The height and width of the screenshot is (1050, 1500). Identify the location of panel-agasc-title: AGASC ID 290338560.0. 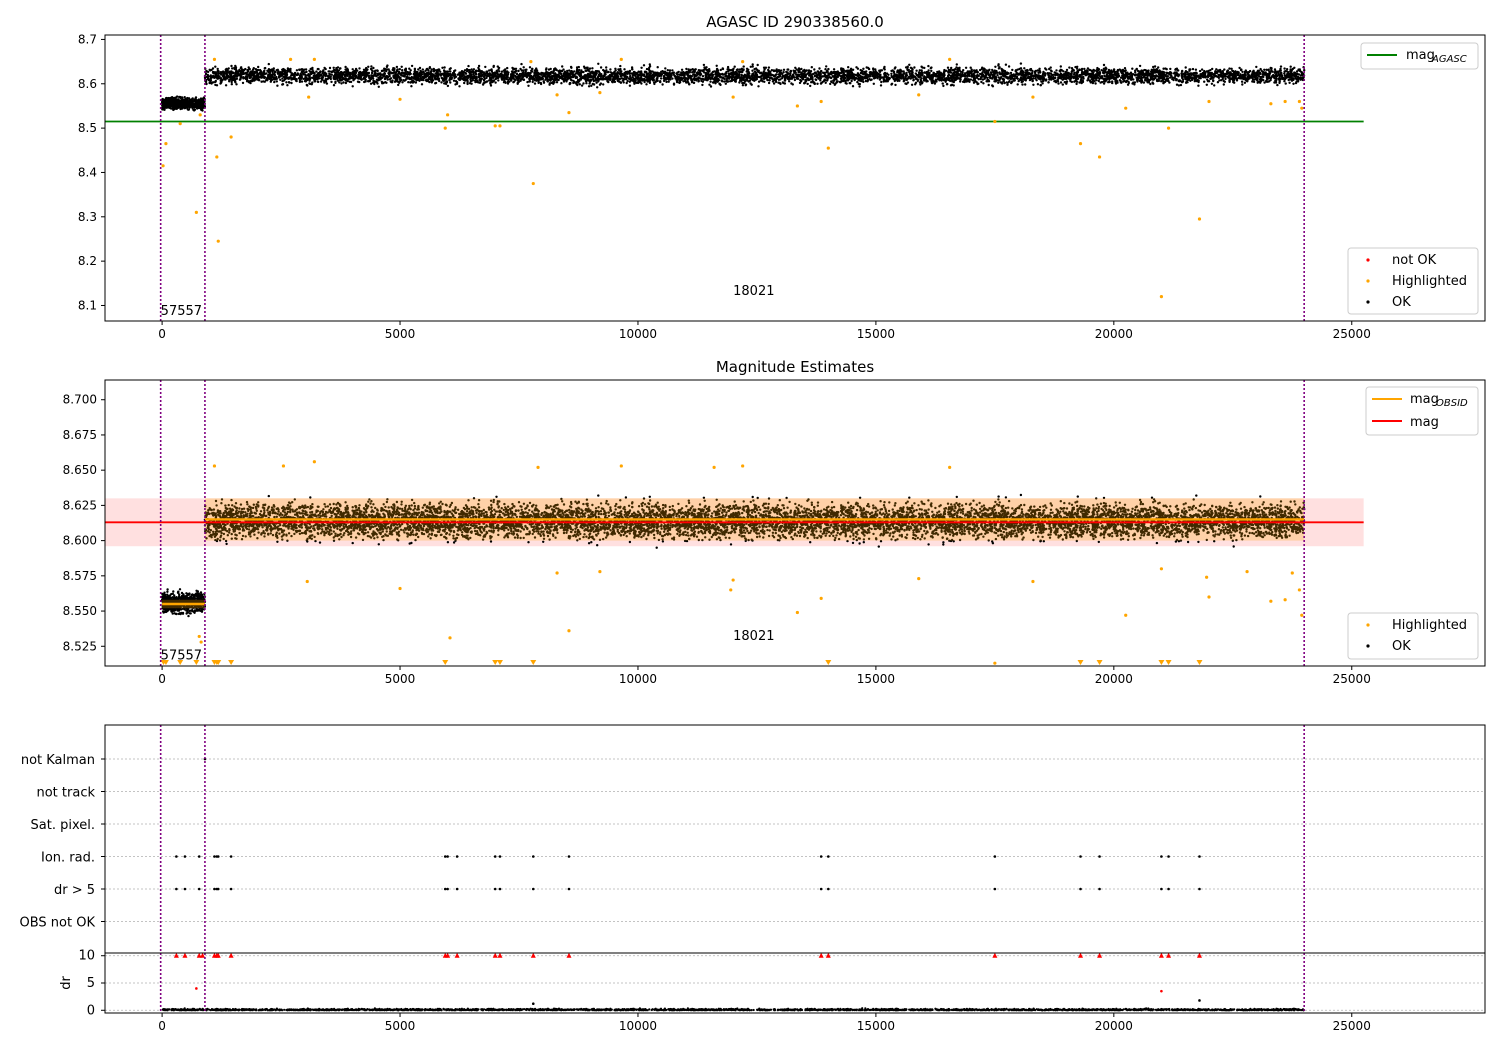
(795, 22).